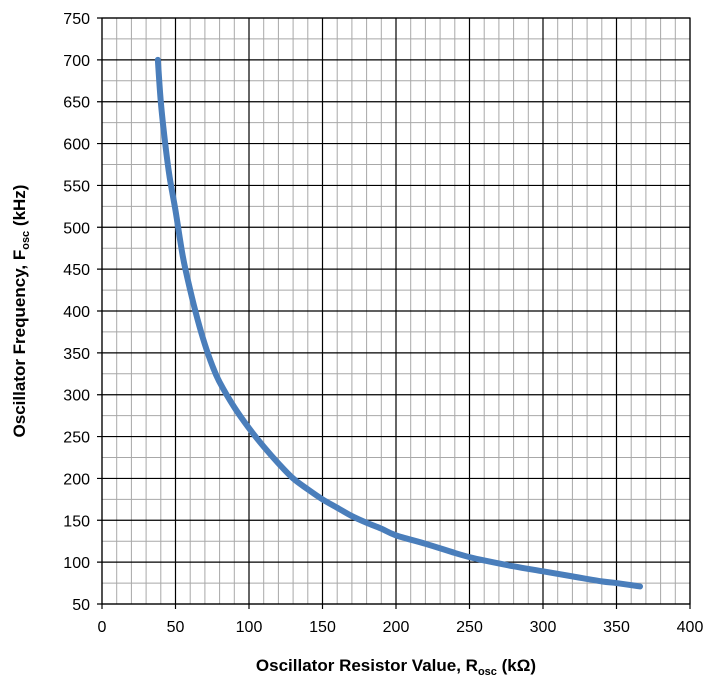 Image resolution: width=728 pixels, height=679 pixels. What do you see at coordinates (516, 665) in the screenshot?
I see `x-axis-title-unit: (kΩ)` at bounding box center [516, 665].